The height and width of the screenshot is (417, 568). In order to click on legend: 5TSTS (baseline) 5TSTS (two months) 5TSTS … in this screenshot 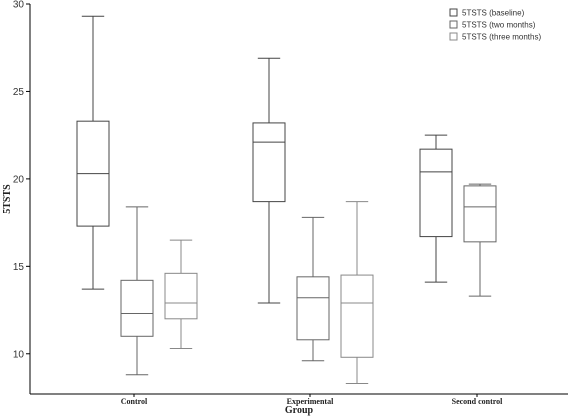, I will do `click(495, 25)`.